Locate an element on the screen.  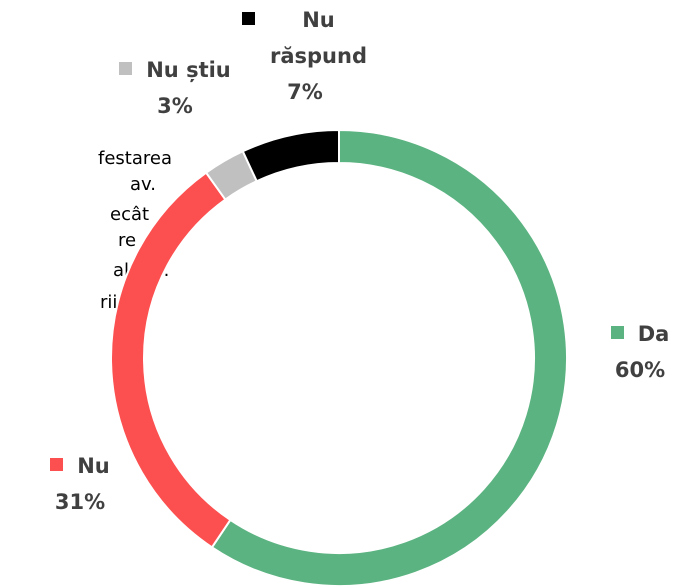
value-label: 7% is located at coordinates (305, 92).